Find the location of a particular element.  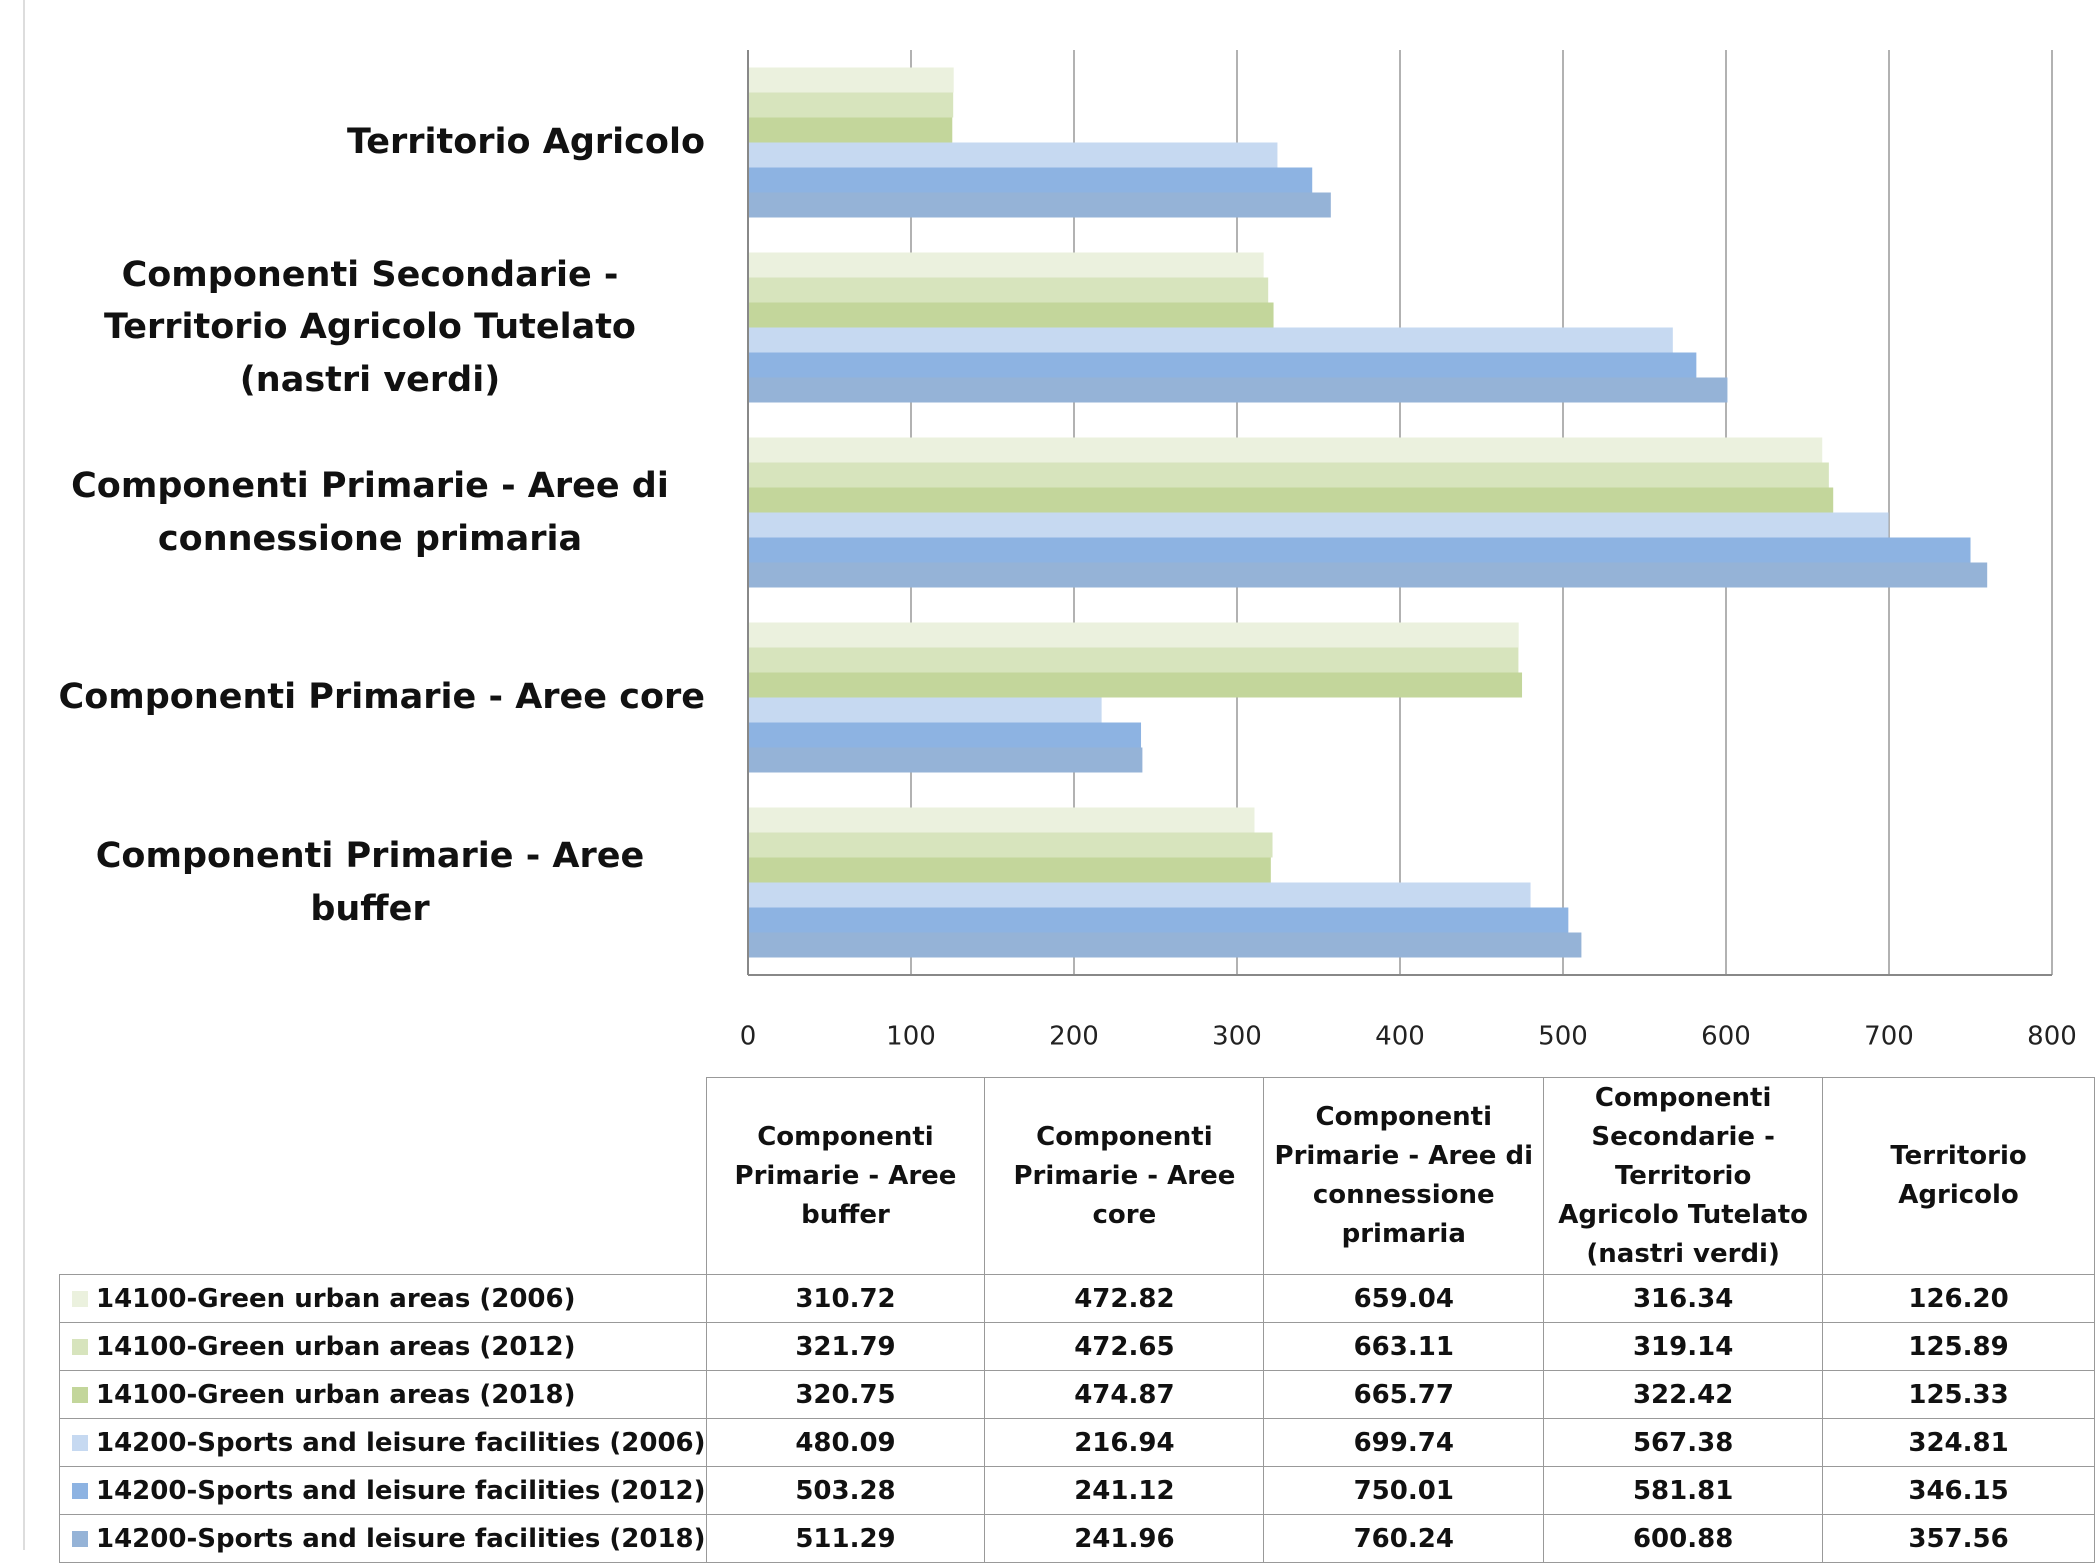

table-value: 474.87 is located at coordinates (1124, 1394).